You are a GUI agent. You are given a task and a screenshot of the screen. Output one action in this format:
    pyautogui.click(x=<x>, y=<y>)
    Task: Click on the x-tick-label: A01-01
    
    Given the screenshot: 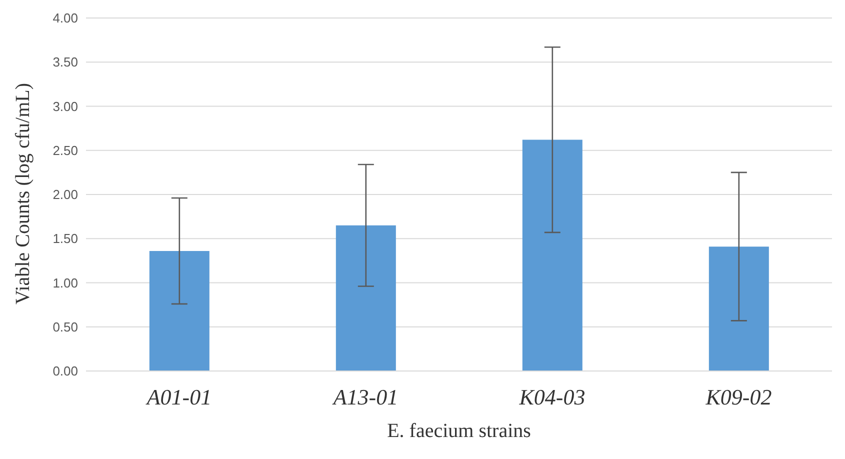 What is the action you would take?
    pyautogui.click(x=178, y=397)
    